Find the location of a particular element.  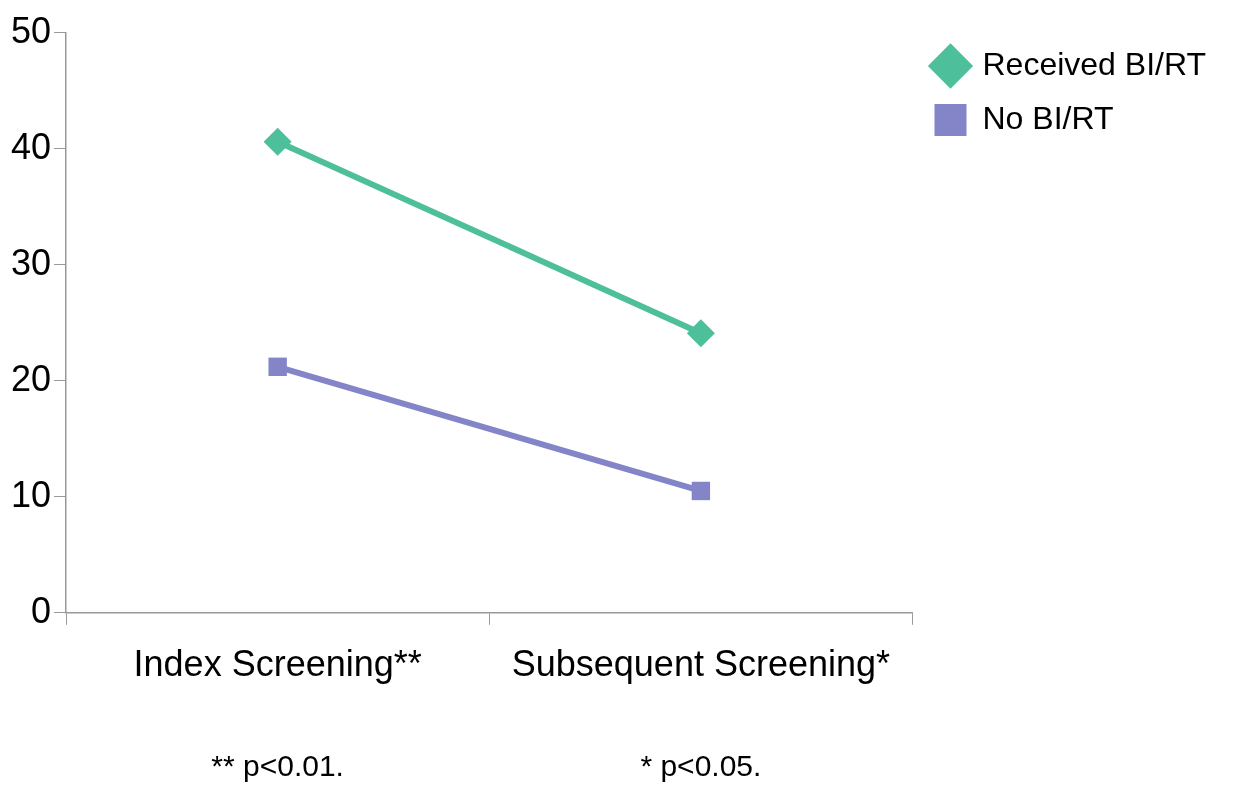

legend-label: Received BI/RT is located at coordinates (1094, 63).